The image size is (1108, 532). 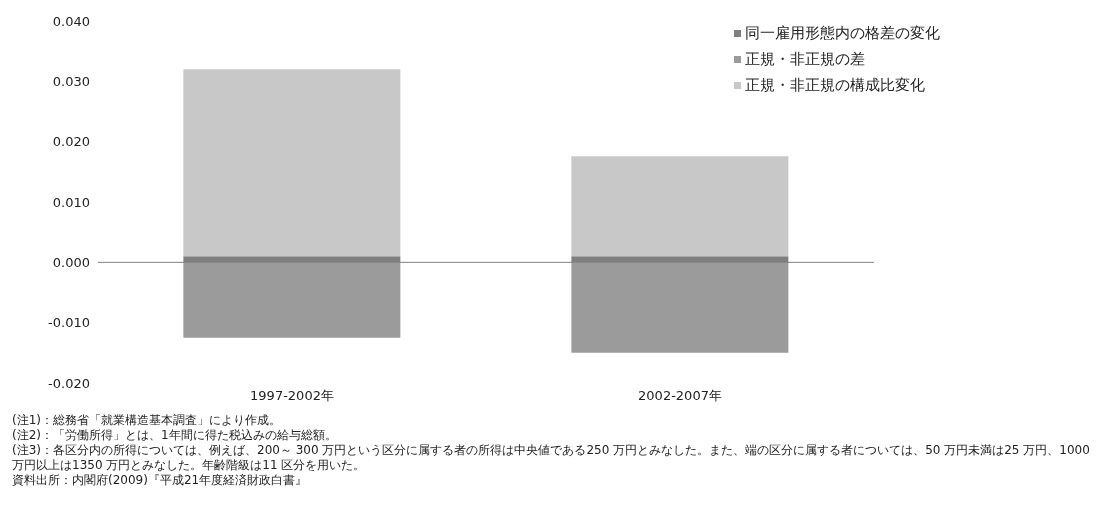 What do you see at coordinates (805, 59) in the screenshot?
I see `legend-label: 正規・非正規の差` at bounding box center [805, 59].